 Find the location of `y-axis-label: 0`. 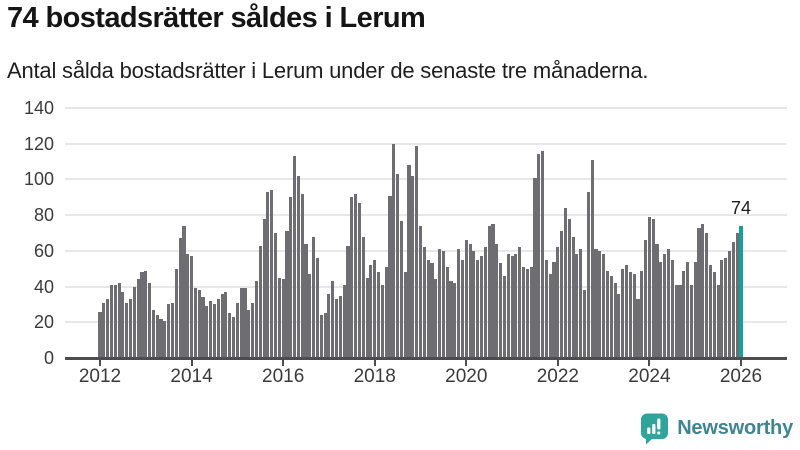

y-axis-label: 0 is located at coordinates (48, 358).